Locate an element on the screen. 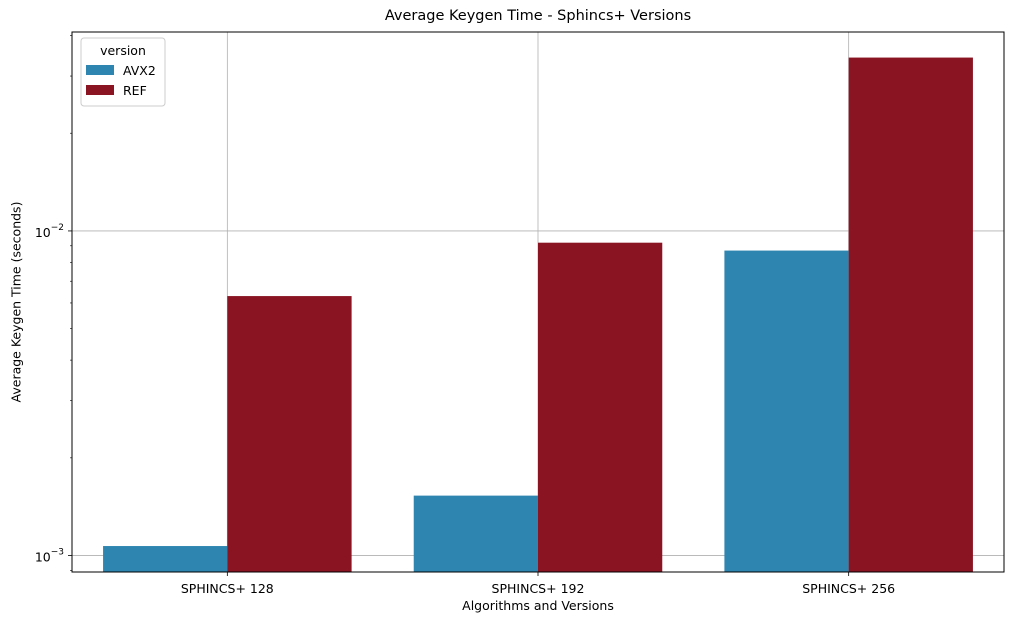 The image size is (1012, 624). legend-label: REF is located at coordinates (135, 90).